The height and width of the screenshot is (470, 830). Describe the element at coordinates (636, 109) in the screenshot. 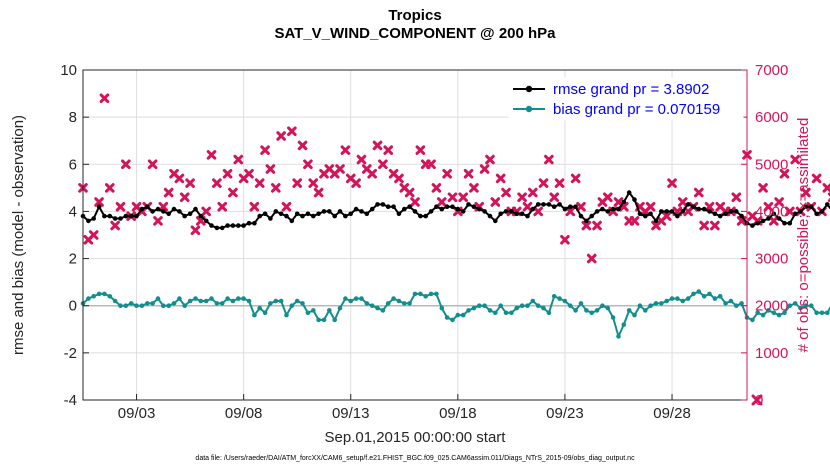

I see `legend-bias-label: bias grand pr = 0.070159` at that location.